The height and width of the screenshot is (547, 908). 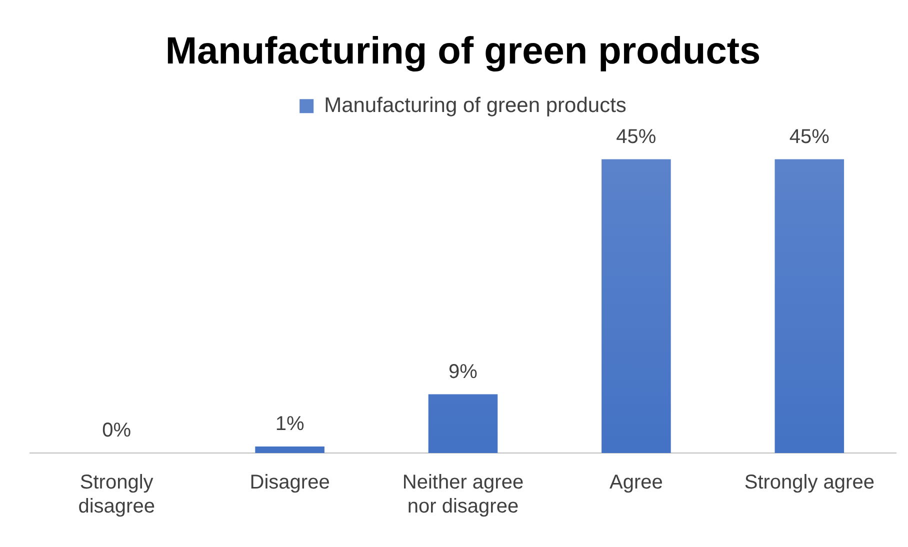 What do you see at coordinates (475, 105) in the screenshot?
I see `legend-label: Manufacturing of green products` at bounding box center [475, 105].